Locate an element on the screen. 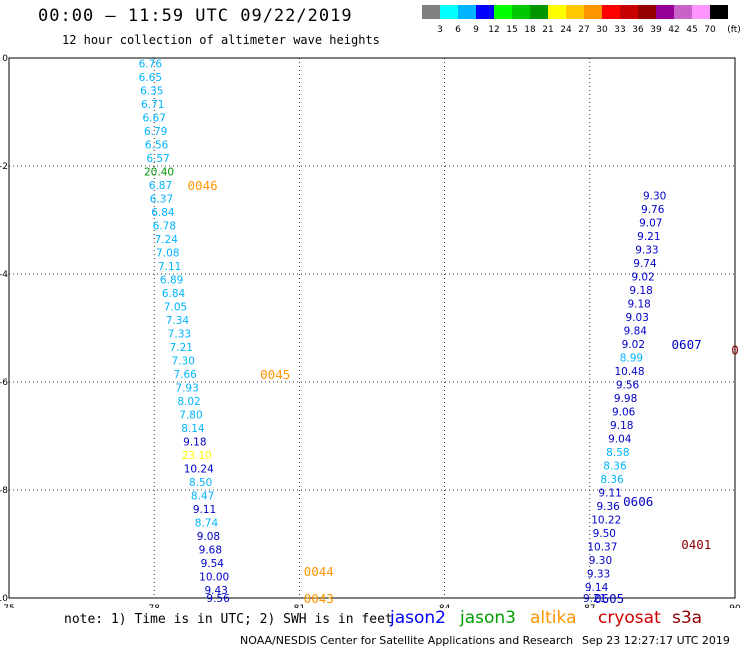 The width and height of the screenshot is (740, 650). wave-height-label: 9.36 is located at coordinates (608, 507).